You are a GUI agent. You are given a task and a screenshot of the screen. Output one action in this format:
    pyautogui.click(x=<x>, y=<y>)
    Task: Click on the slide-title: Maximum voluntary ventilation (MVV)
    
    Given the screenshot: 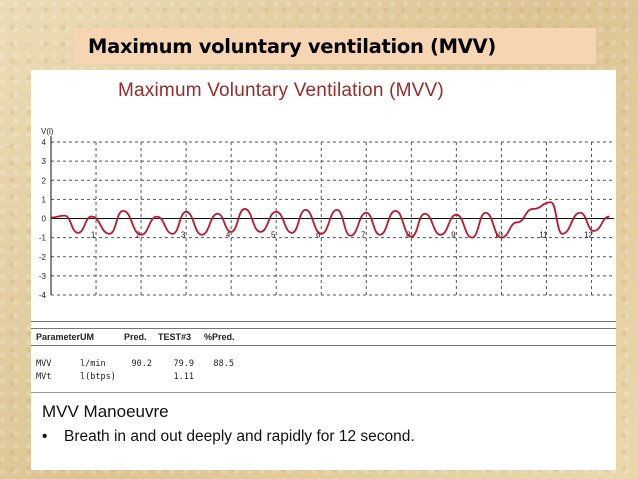 What is the action you would take?
    pyautogui.click(x=292, y=46)
    